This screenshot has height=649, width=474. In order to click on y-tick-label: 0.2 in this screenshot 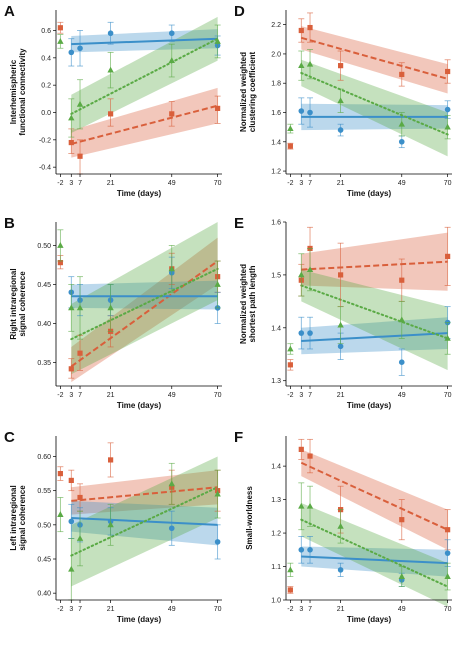, I will do `click(46, 86)`.